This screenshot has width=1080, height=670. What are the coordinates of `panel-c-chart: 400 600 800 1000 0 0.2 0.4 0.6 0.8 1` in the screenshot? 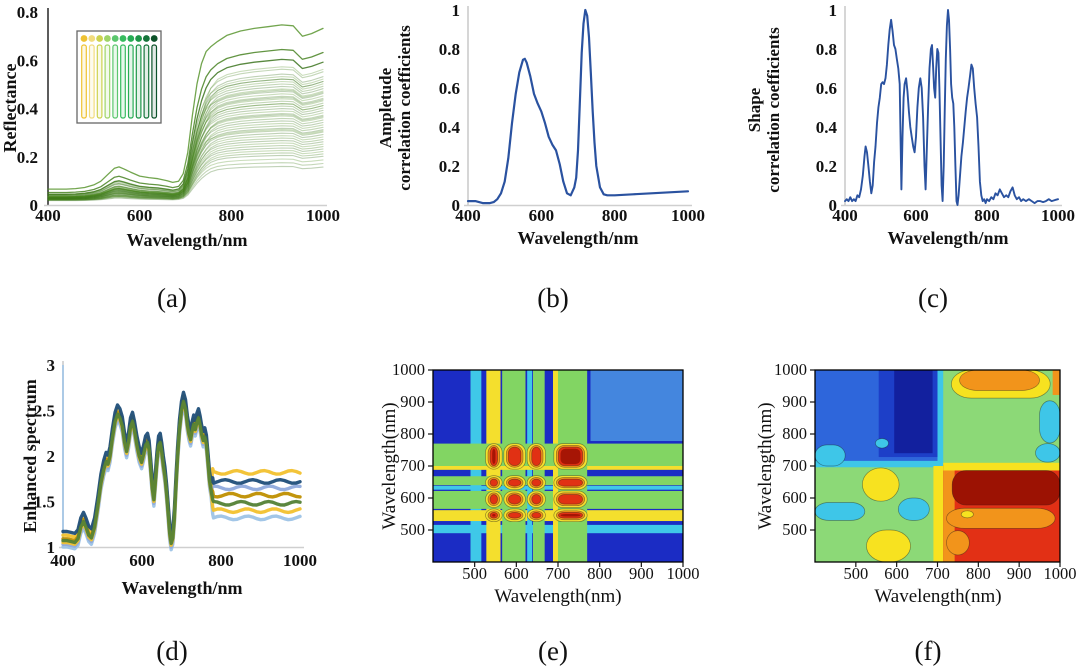 It's located at (945, 113).